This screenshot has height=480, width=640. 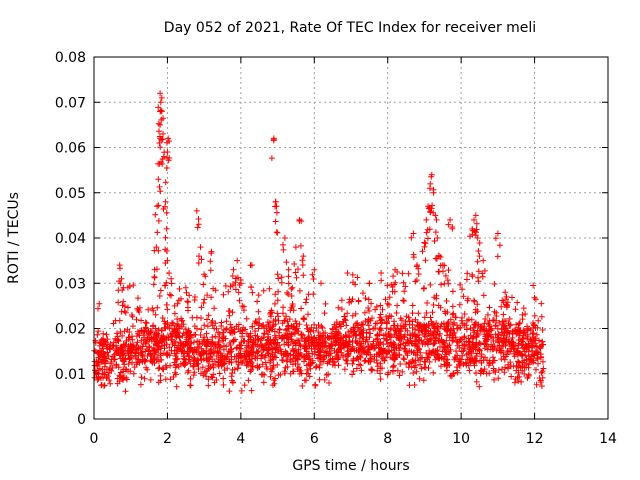 What do you see at coordinates (70, 330) in the screenshot?
I see `y-tick-label: 0.02` at bounding box center [70, 330].